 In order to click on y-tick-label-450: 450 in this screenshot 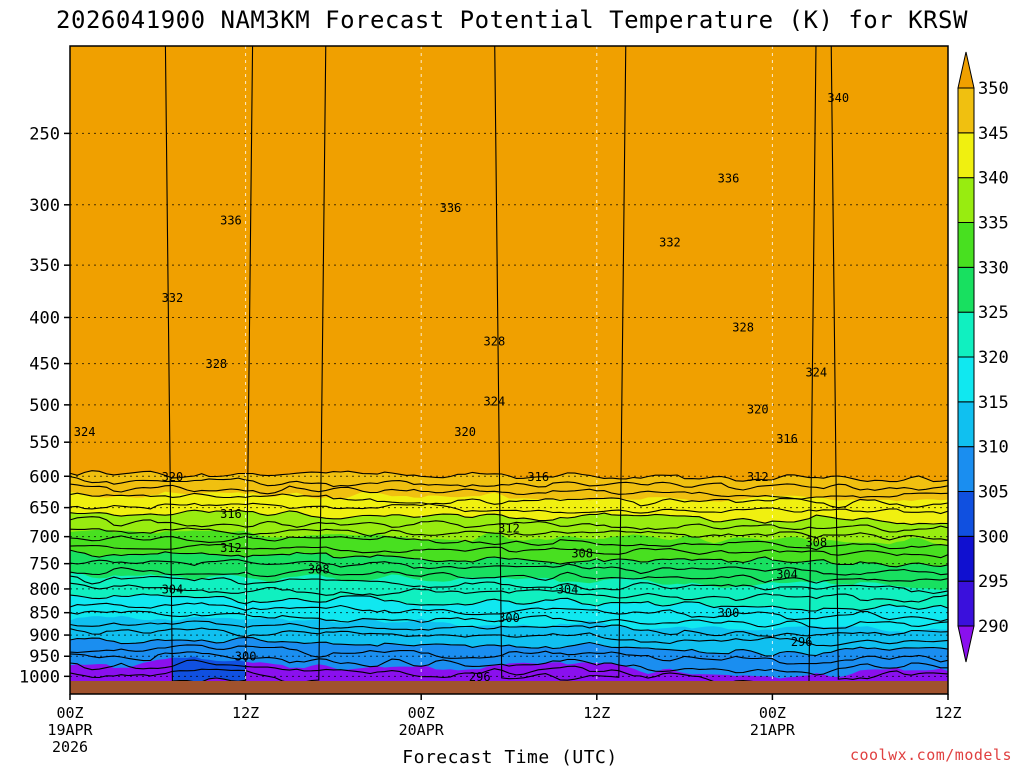, I will do `click(44, 365)`.